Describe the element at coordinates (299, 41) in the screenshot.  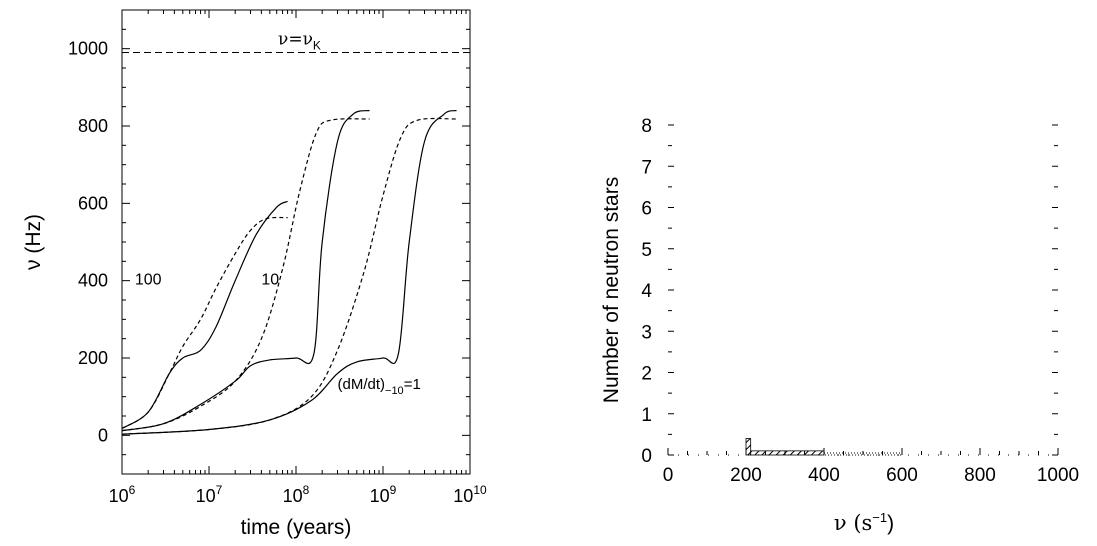
I see `kepler-line-label: ν=νK` at that location.